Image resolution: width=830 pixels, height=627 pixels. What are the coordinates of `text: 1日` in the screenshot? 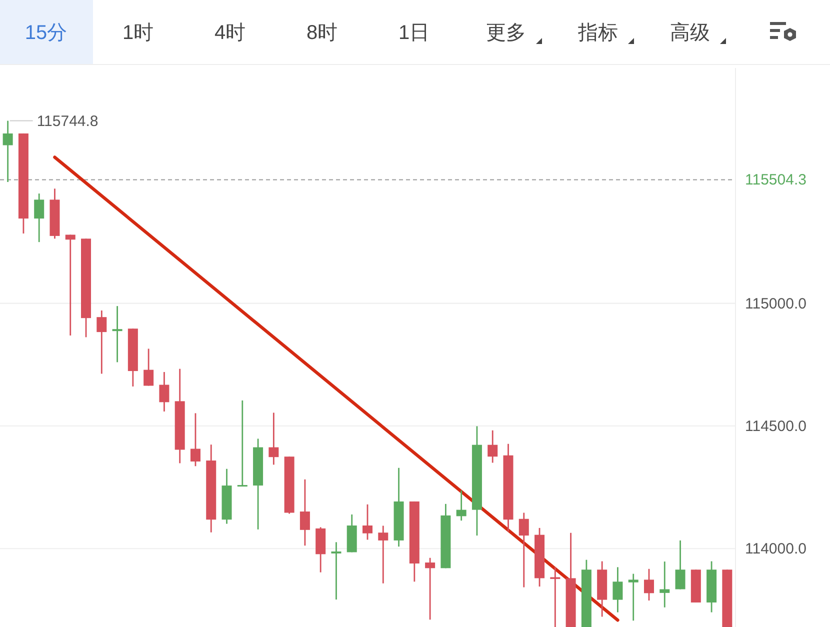 It's located at (414, 33).